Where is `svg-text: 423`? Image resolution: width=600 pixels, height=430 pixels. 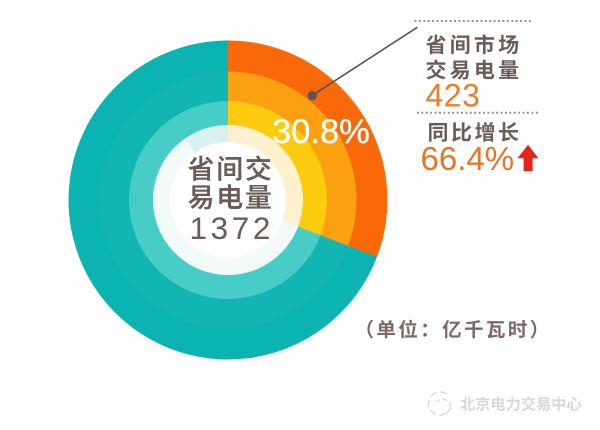 svg-text: 423 is located at coordinates (453, 96).